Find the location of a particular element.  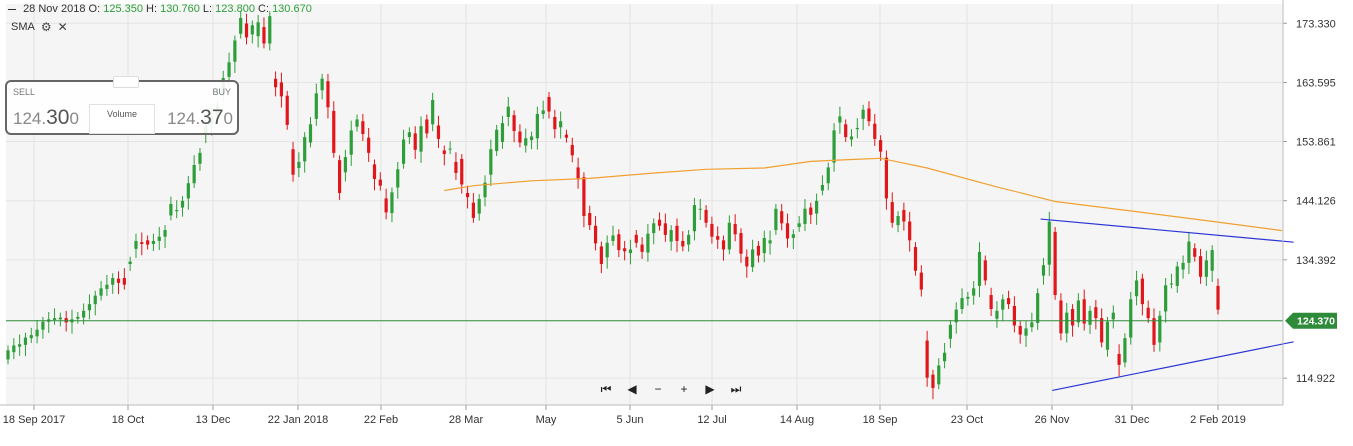

jump-last-icon: ⏭ is located at coordinates (736, 389).